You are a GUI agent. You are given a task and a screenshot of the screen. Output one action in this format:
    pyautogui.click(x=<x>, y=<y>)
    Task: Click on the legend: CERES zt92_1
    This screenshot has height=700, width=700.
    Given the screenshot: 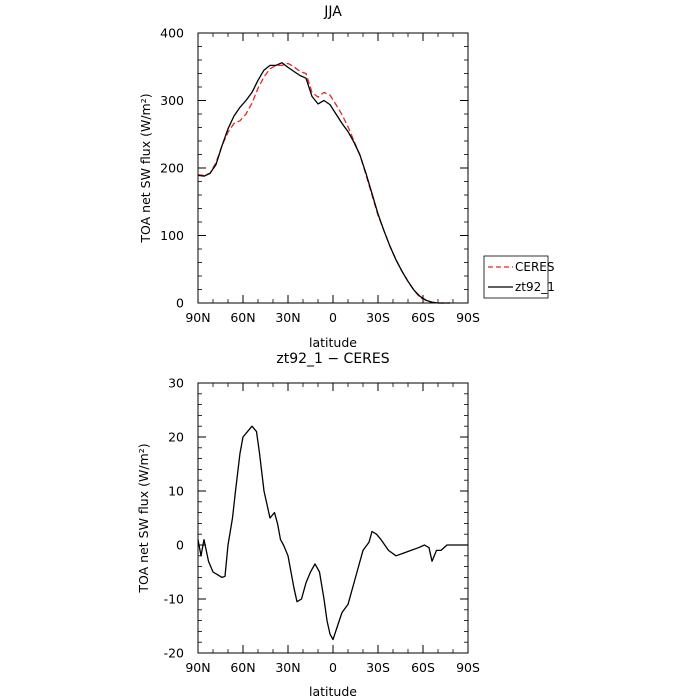 What is the action you would take?
    pyautogui.click(x=519, y=277)
    